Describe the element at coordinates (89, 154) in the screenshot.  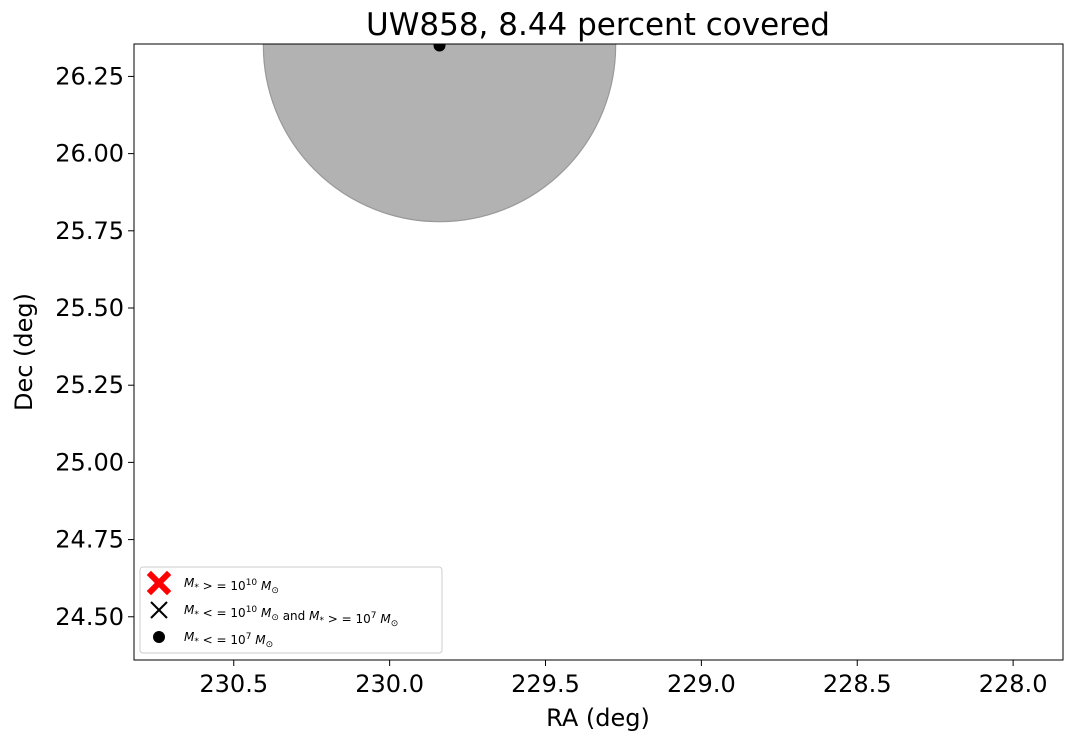
I see `y-tick-label: 26.00` at that location.